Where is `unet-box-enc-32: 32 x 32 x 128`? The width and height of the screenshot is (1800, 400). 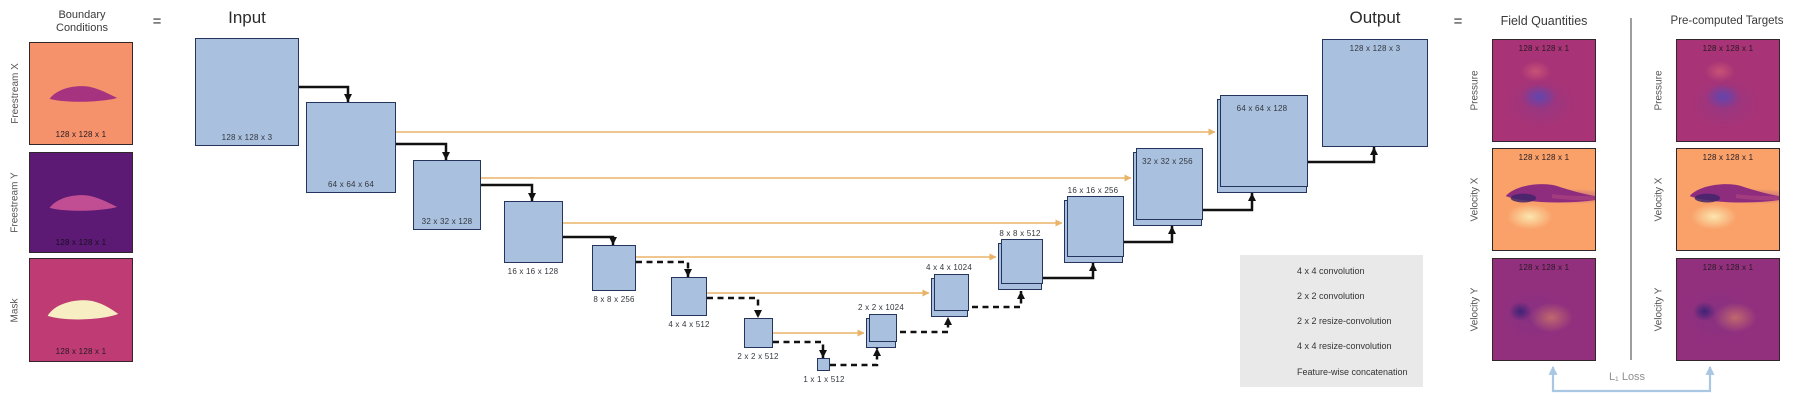 unet-box-enc-32: 32 x 32 x 128 is located at coordinates (447, 195).